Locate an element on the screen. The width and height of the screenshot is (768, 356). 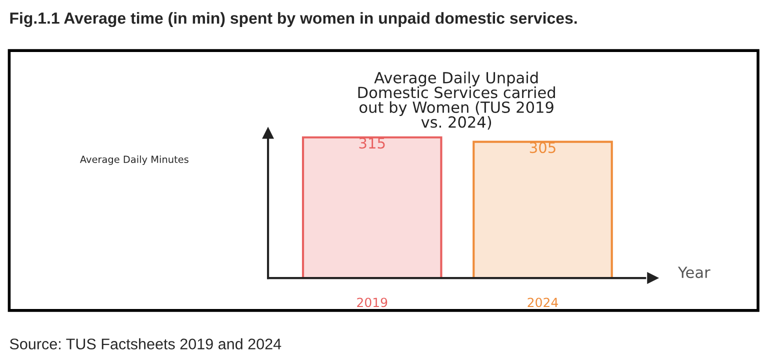
chart-title: Average Daily Unpaid Domestic Services carried out by Women (TUS 2019 vs. 2024) is located at coordinates (456, 101).